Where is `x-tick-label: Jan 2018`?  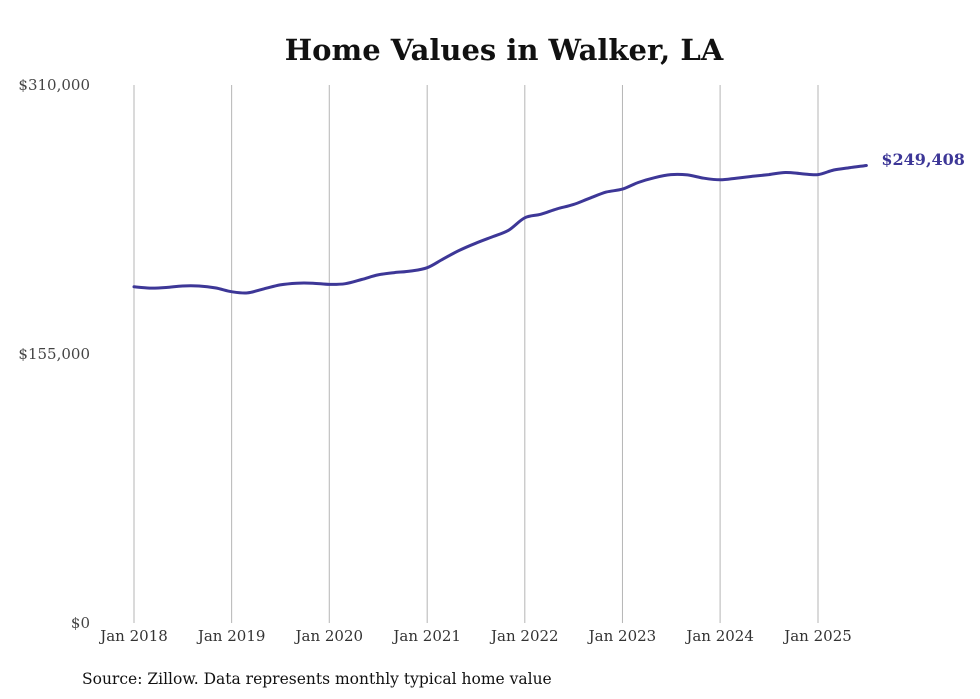 x-tick-label: Jan 2018 is located at coordinates (133, 636).